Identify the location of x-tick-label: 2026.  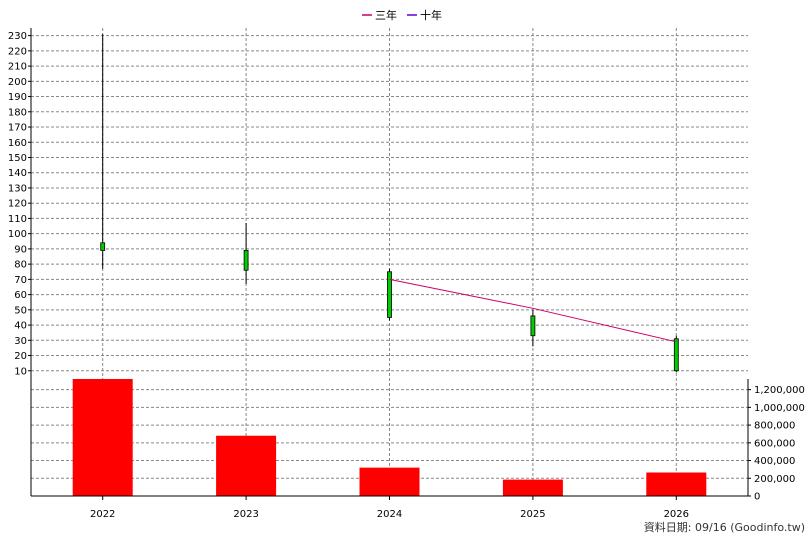
(676, 514).